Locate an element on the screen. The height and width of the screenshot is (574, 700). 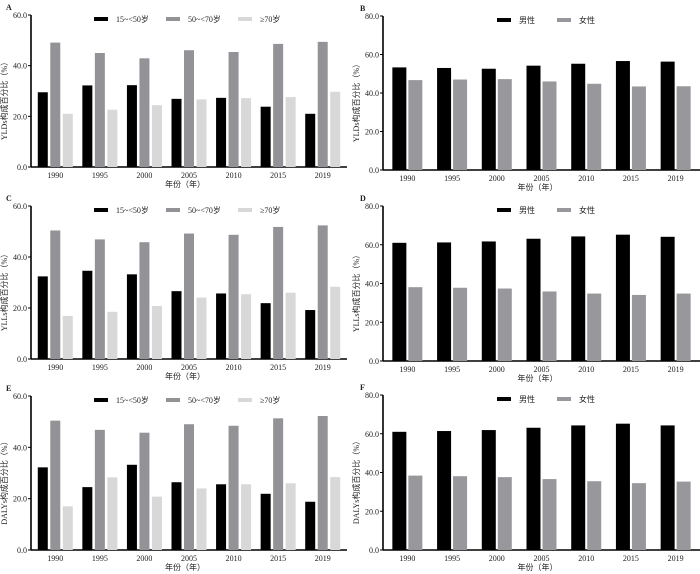
bar-c-2010-s0 is located at coordinates (221, 326).